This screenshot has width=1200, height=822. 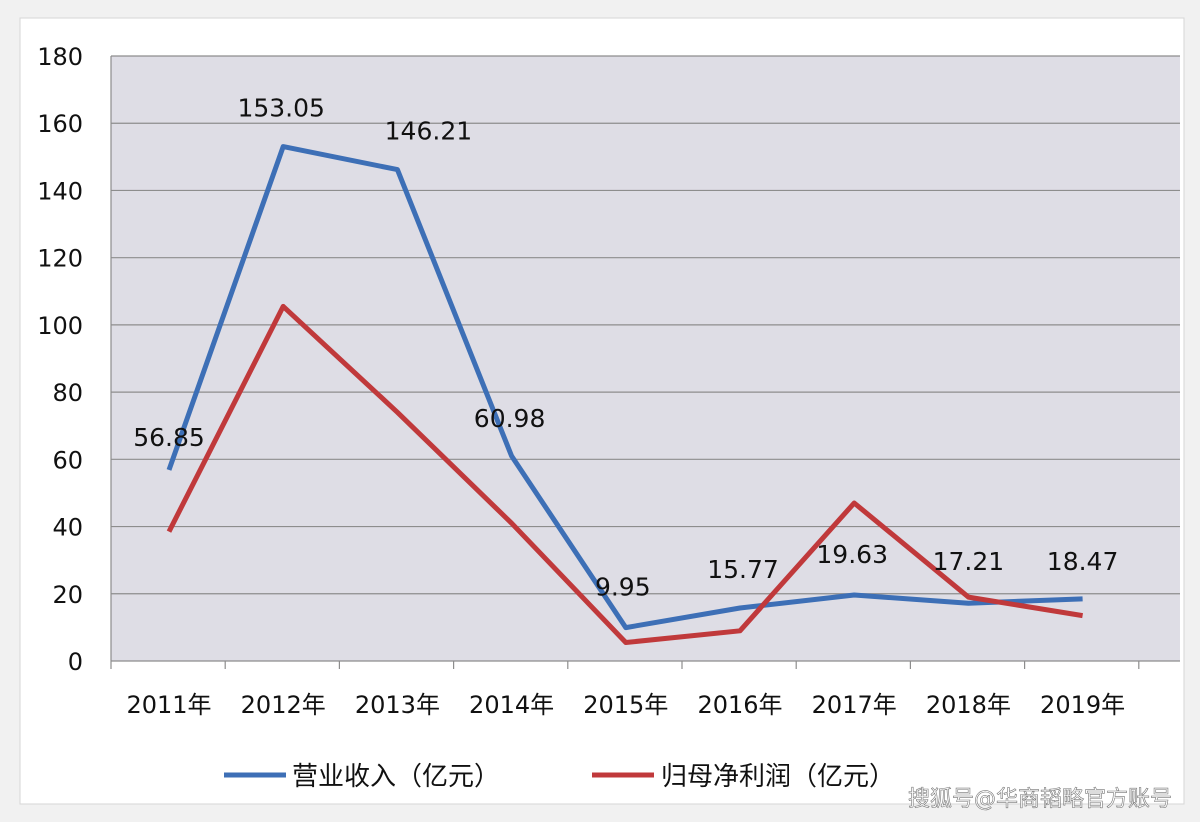 I want to click on data-label: 60.98, so click(x=510, y=418).